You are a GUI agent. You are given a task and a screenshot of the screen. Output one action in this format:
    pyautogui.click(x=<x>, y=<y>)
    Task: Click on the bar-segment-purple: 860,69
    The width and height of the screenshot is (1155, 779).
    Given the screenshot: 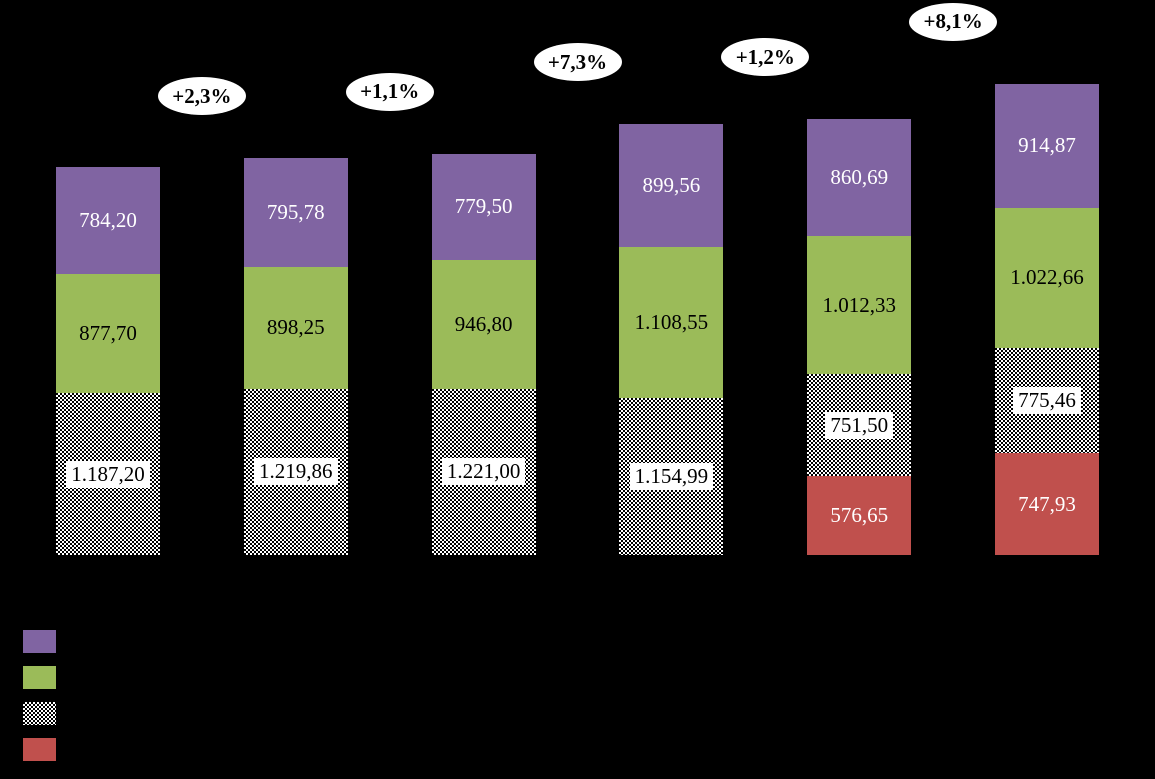 What is the action you would take?
    pyautogui.click(x=859, y=178)
    